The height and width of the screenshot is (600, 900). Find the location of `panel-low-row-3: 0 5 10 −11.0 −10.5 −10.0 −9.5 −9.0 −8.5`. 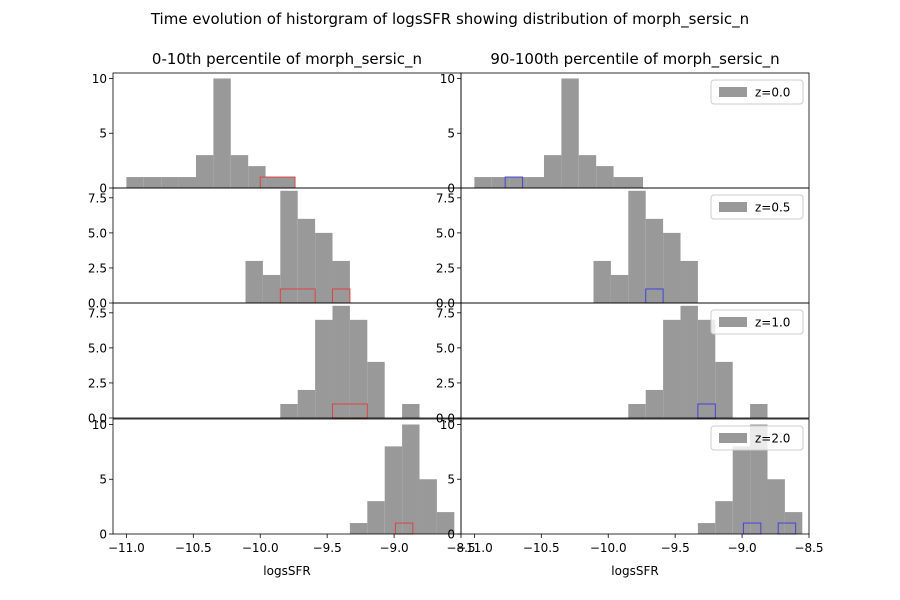

panel-low-row-3: 0 5 10 −11.0 −10.5 −10.0 −9.5 −9.0 −8.5 is located at coordinates (284, 486).